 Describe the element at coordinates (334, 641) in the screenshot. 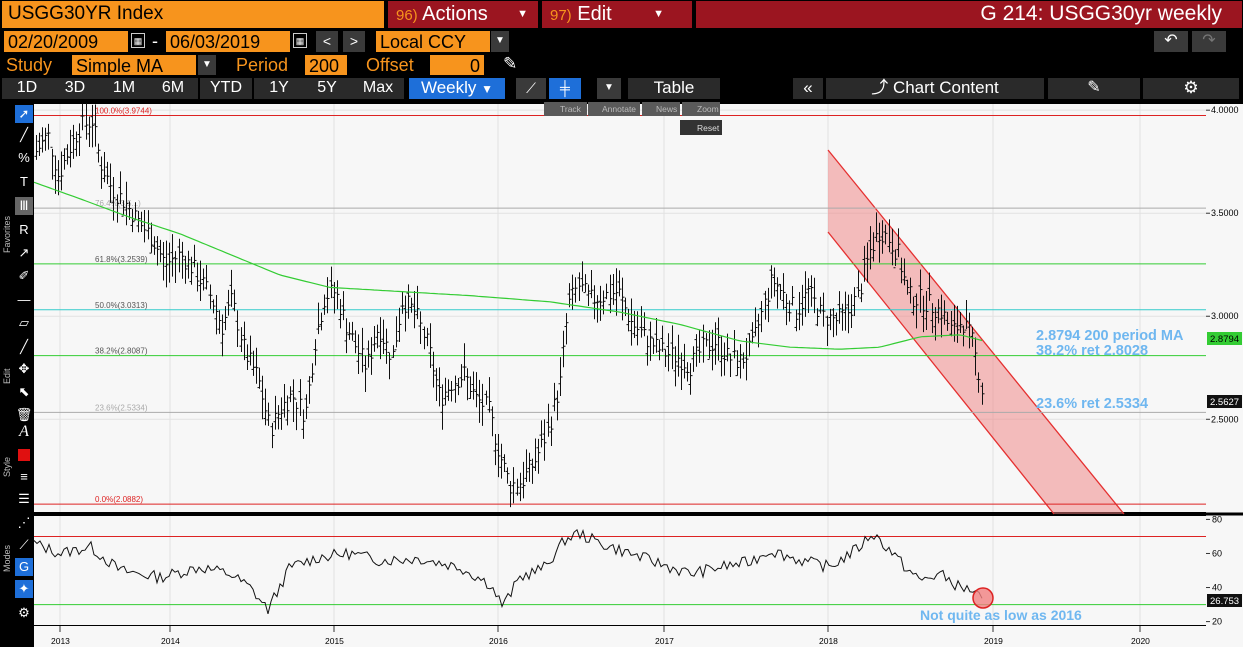

I see `x-tick-label: 2015` at that location.